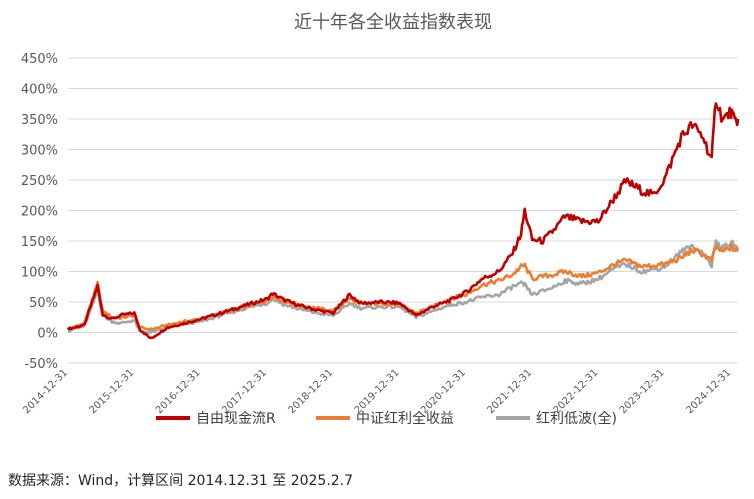 Image resolution: width=754 pixels, height=499 pixels. What do you see at coordinates (642, 391) in the screenshot?
I see `x-tick-label: 2023-12-31` at bounding box center [642, 391].